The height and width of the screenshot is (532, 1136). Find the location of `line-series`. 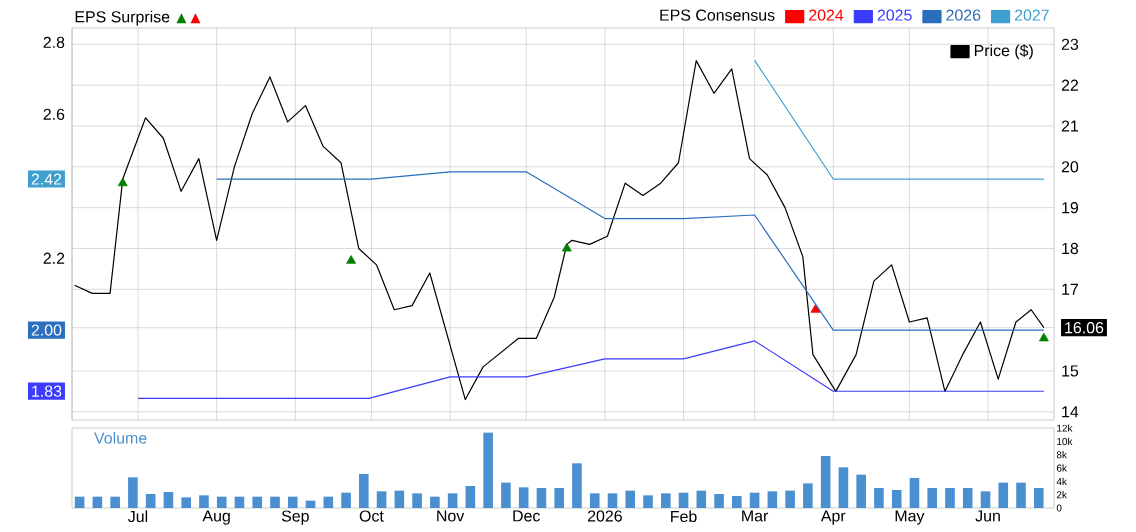

line-series is located at coordinates (591, 370).